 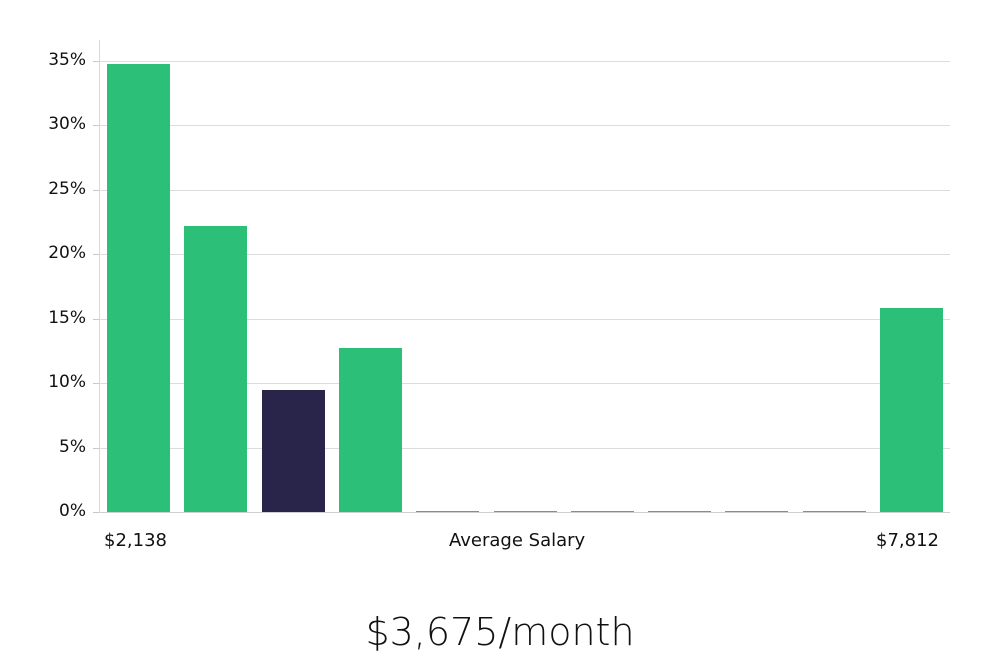 I want to click on y-tick-label: 15%, so click(x=67, y=317).